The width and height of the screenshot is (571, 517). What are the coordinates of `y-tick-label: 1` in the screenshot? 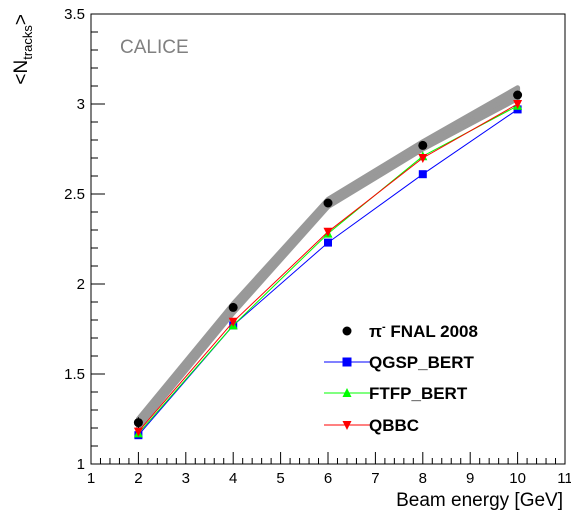 It's located at (81, 464).